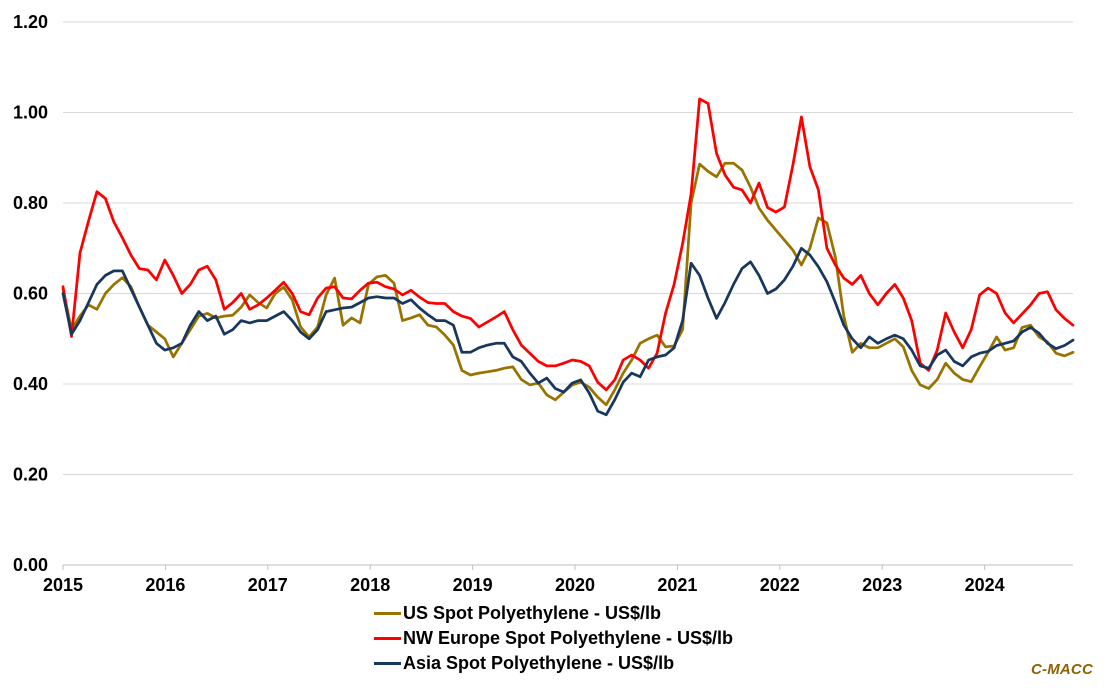 Image resolution: width=1108 pixels, height=693 pixels. Describe the element at coordinates (532, 613) in the screenshot. I see `legend-label-us: US Spot Polyethylene - US$/lb` at that location.